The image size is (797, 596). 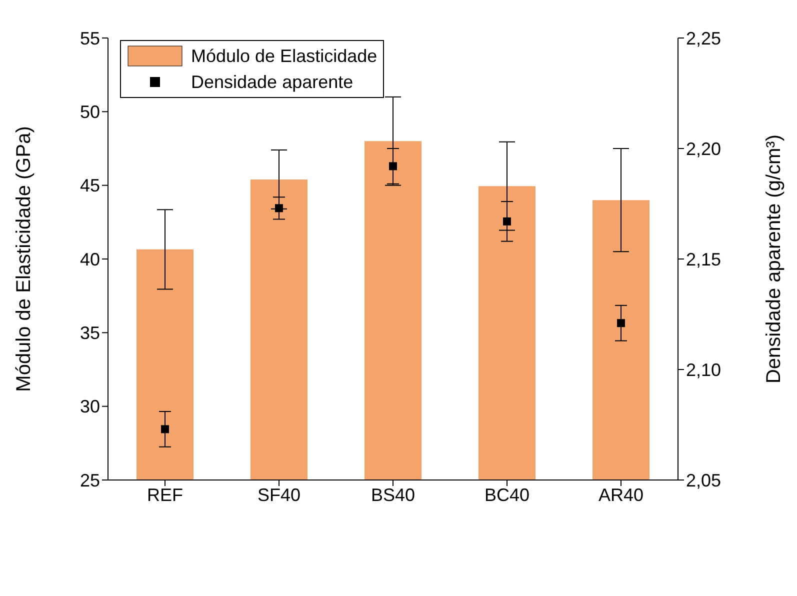 I want to click on legend-label: Módulo de Elasticidade, so click(x=284, y=56).